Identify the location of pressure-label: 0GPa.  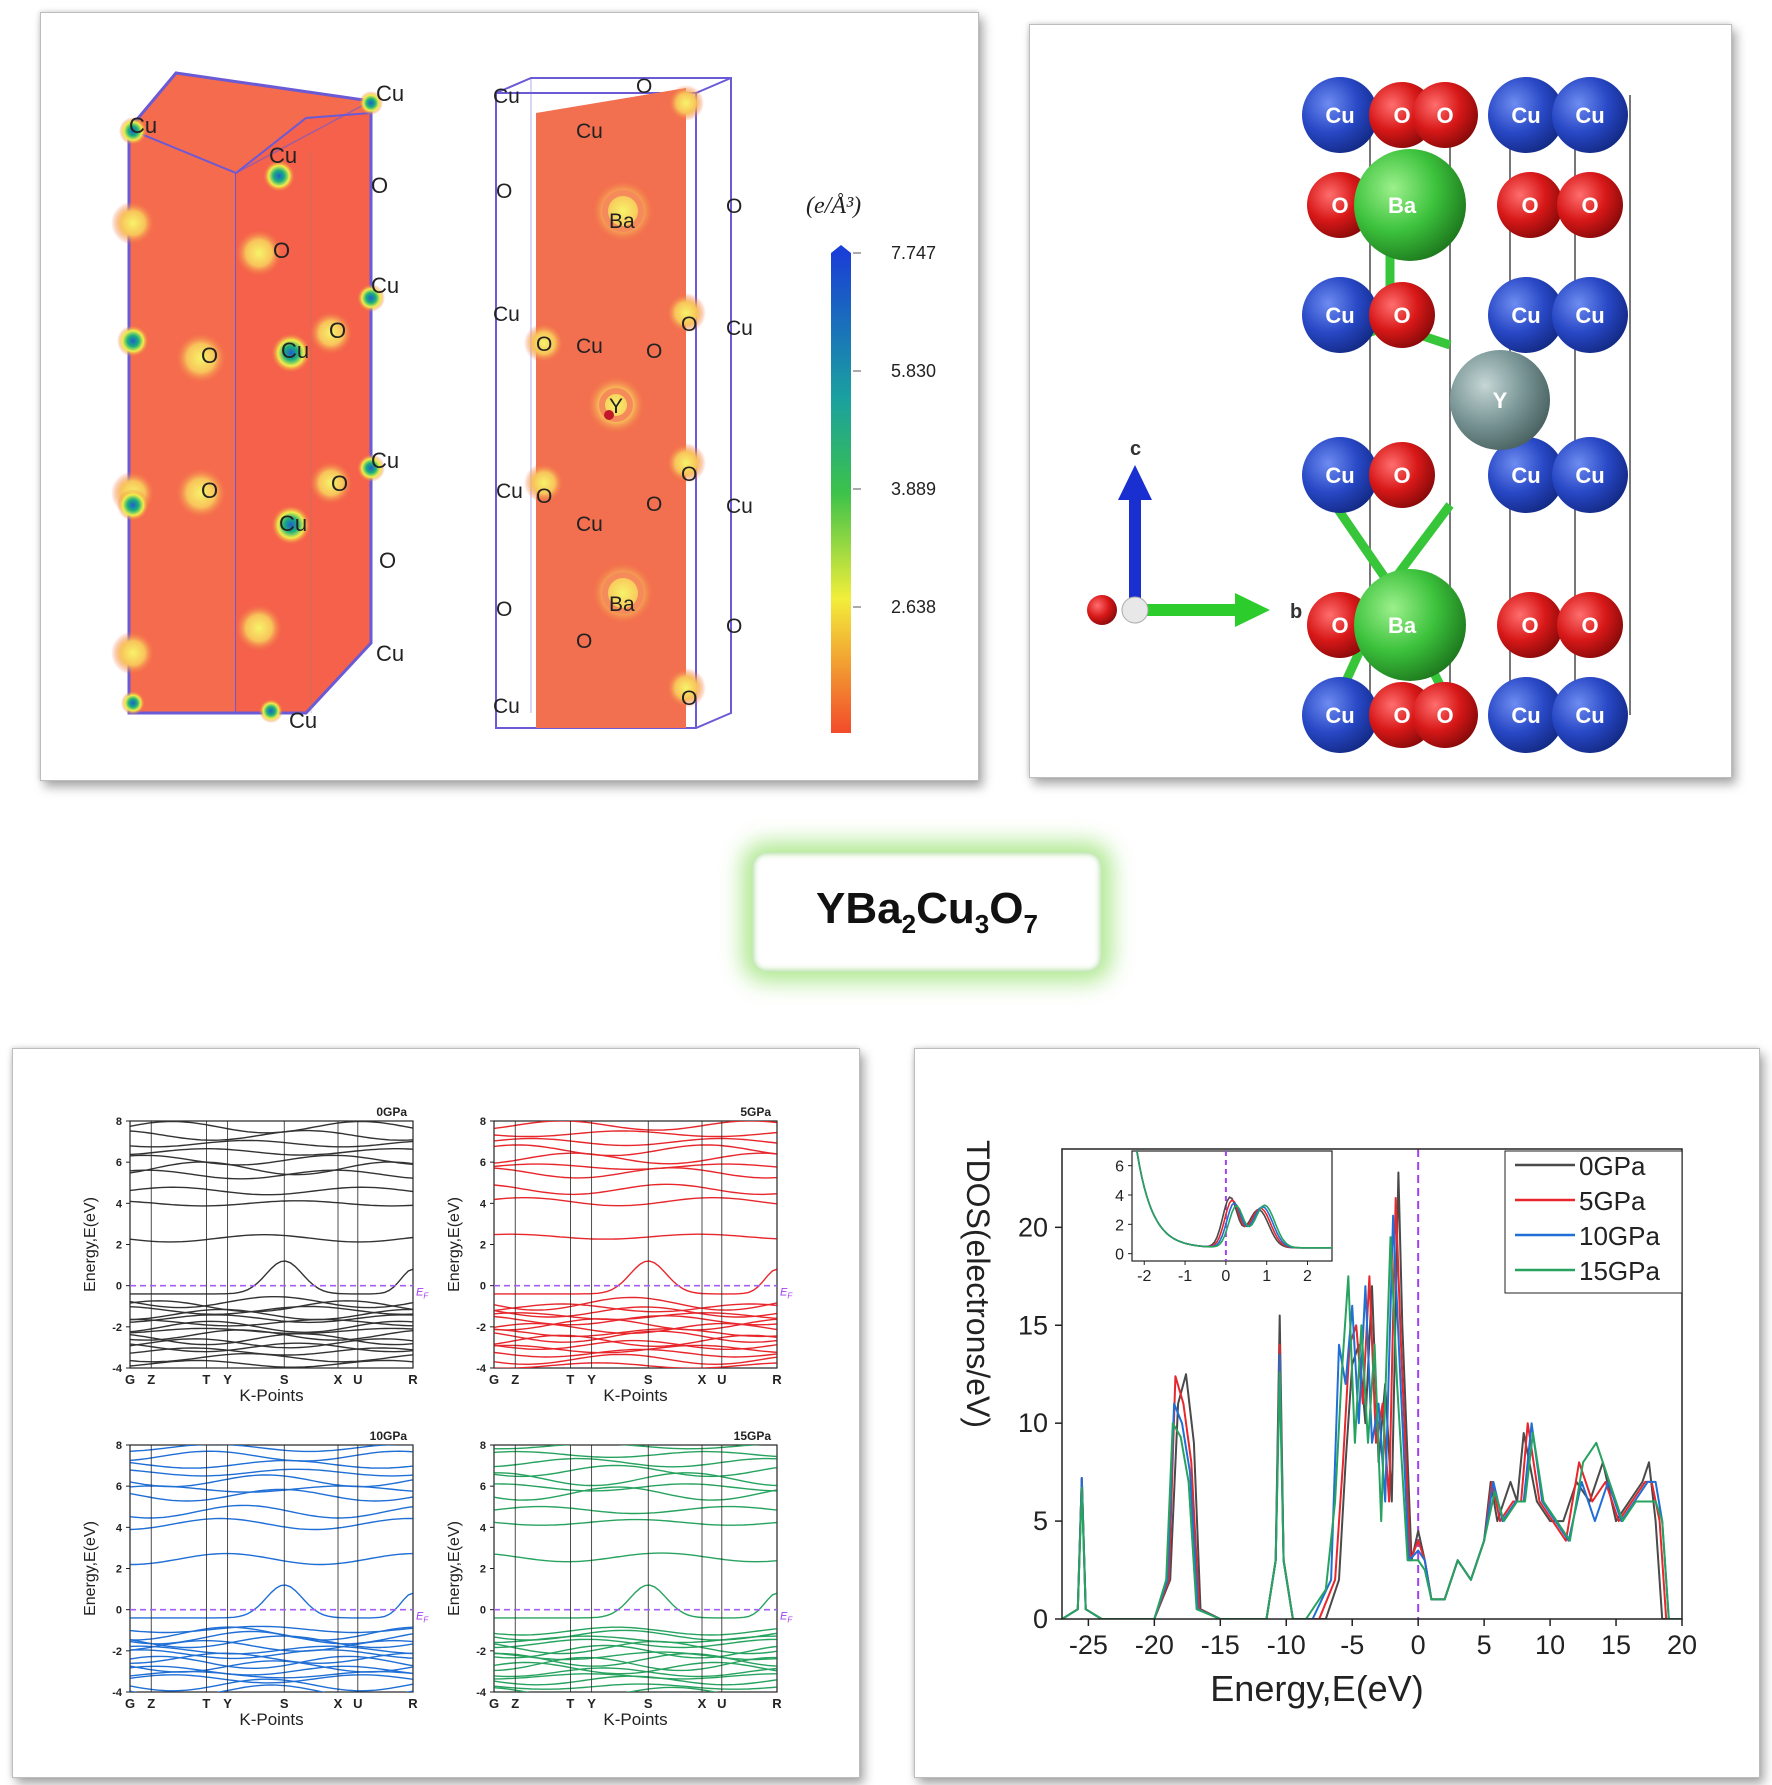
(391, 1112).